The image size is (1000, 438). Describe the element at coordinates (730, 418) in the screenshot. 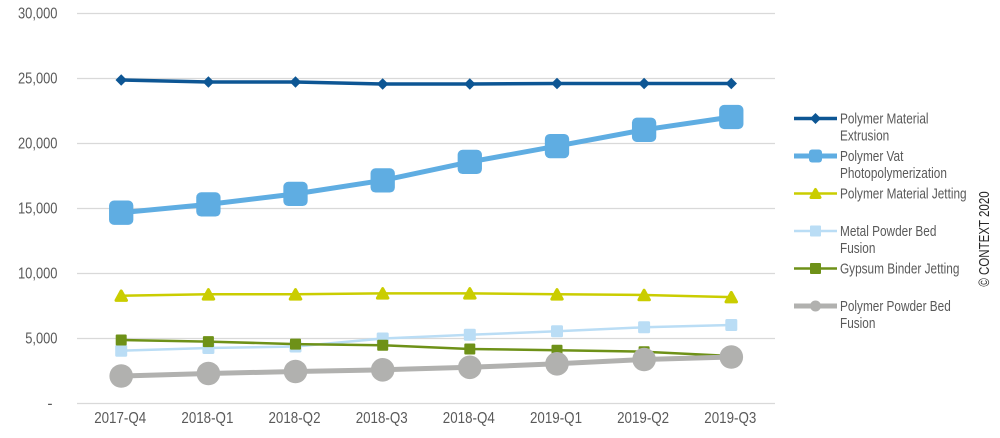

I see `svg-text: 2019-Q3` at that location.